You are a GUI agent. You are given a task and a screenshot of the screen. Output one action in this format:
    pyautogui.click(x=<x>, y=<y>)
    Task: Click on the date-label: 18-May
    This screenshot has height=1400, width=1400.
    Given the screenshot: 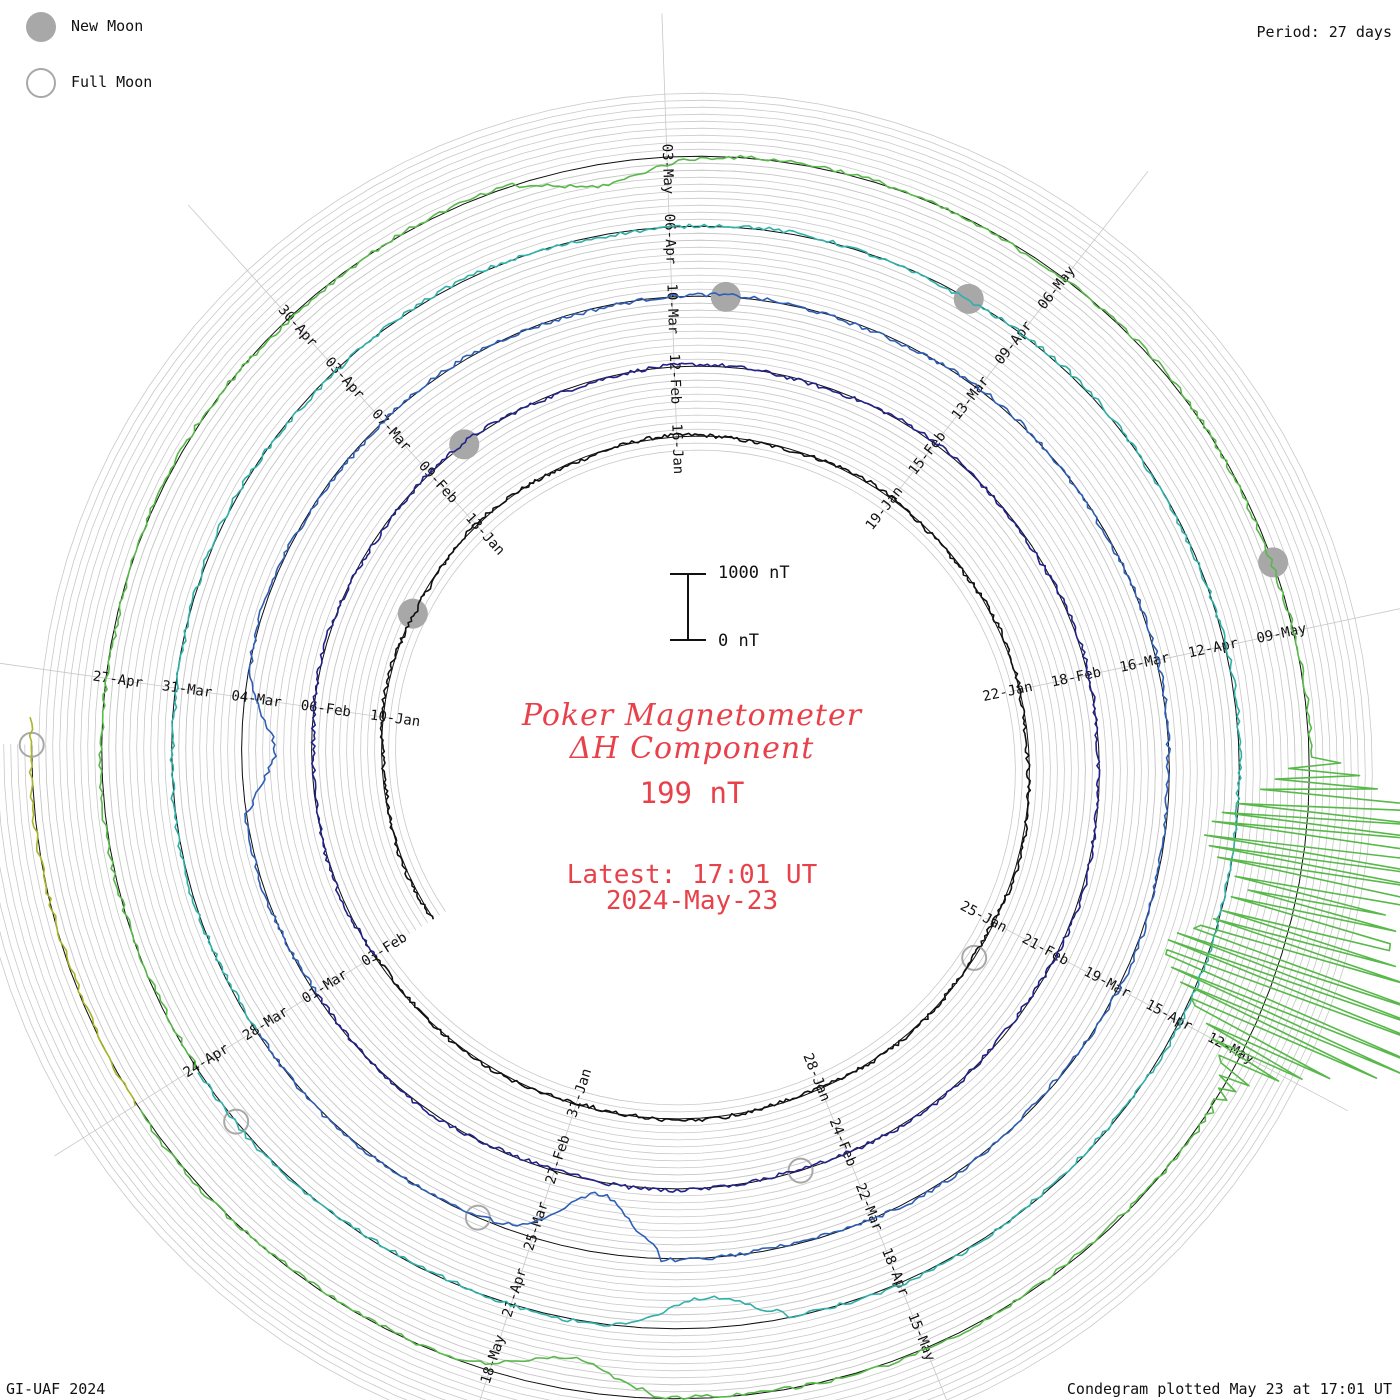 What is the action you would take?
    pyautogui.click(x=493, y=1359)
    